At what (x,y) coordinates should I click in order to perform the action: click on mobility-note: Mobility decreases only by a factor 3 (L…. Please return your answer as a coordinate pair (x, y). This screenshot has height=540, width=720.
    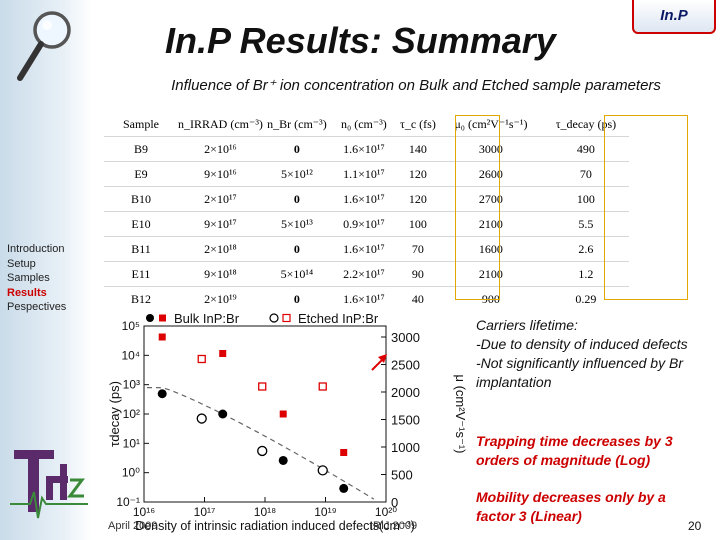
    Looking at the image, I should click on (571, 506).